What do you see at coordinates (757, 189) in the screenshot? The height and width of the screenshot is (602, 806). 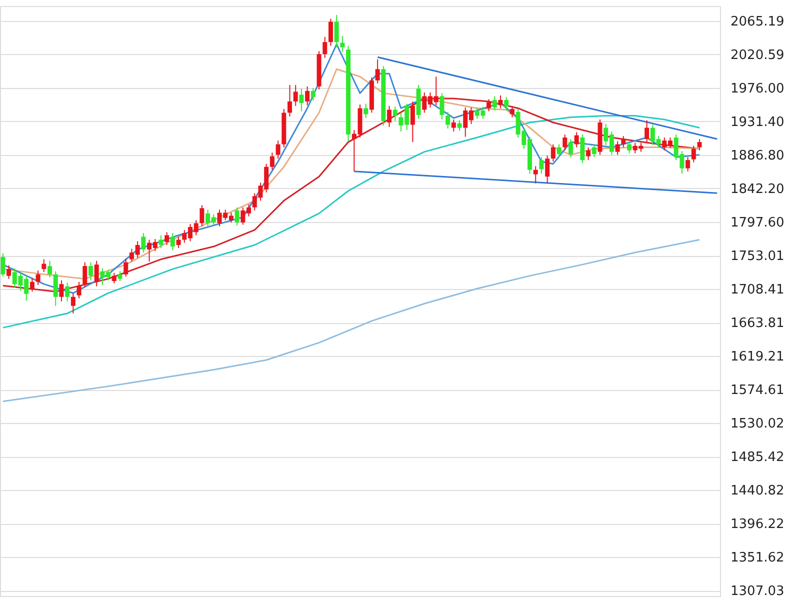 I see `y-tick-label: 1842.20` at bounding box center [757, 189].